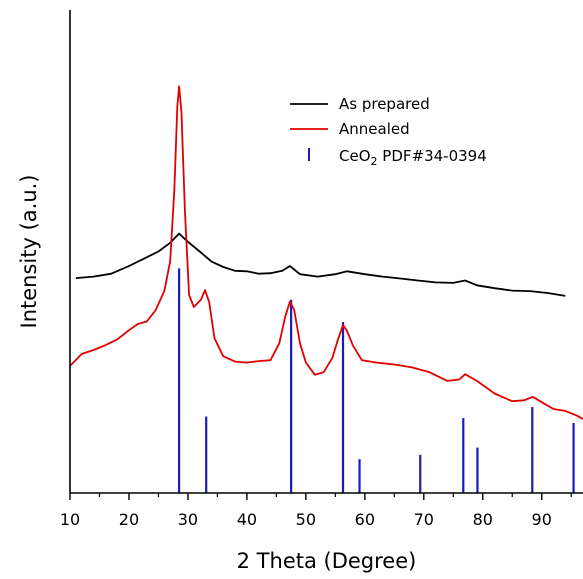 The image size is (583, 579). What do you see at coordinates (432, 156) in the screenshot?
I see `legend-ref-suffix: PDF#34-0394` at bounding box center [432, 156].